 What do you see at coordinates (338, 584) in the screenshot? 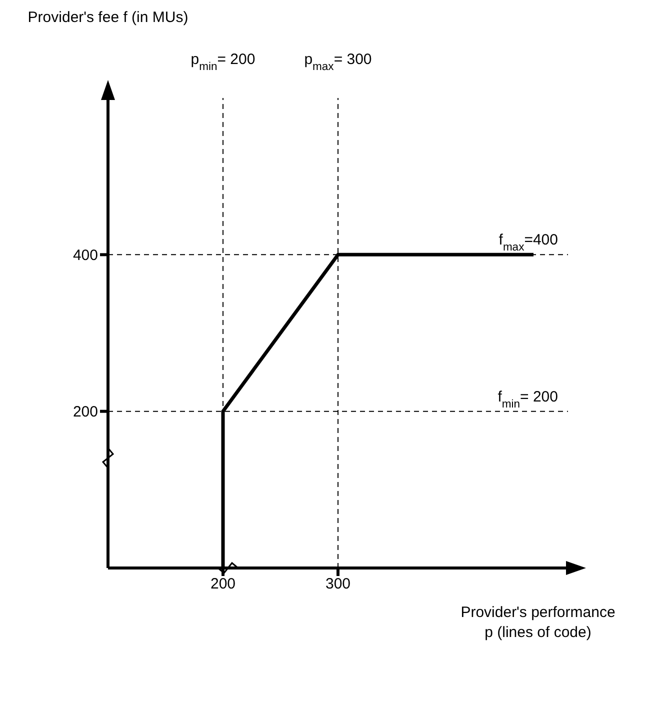
I see `x-tick-label: 300` at bounding box center [338, 584].